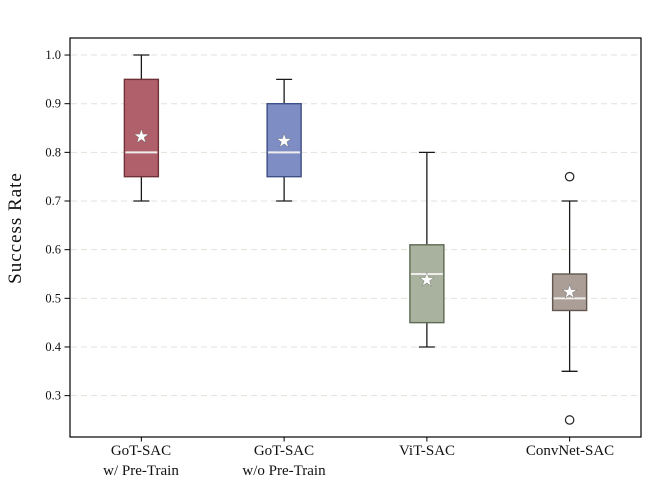  I want to click on category-label-vit-sac: ViT-SAC, so click(427, 451).